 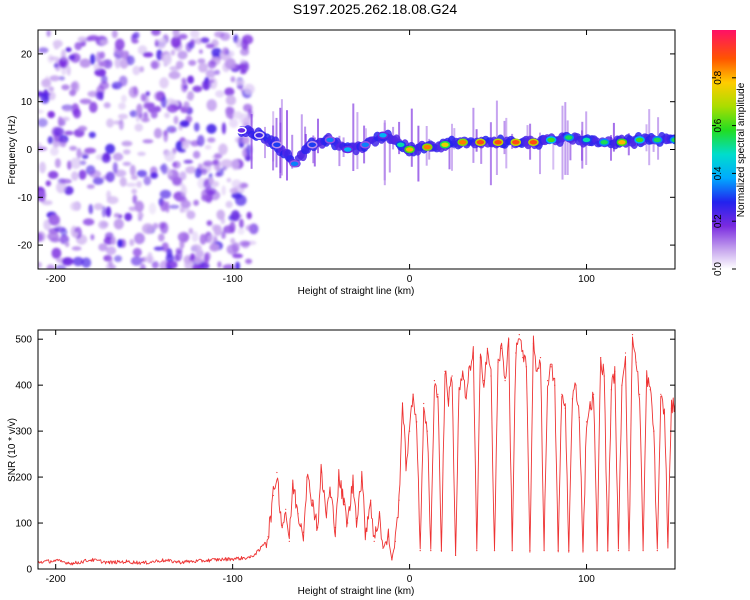 What do you see at coordinates (455, 142) in the screenshot?
I see `spectrogram-ridge` at bounding box center [455, 142].